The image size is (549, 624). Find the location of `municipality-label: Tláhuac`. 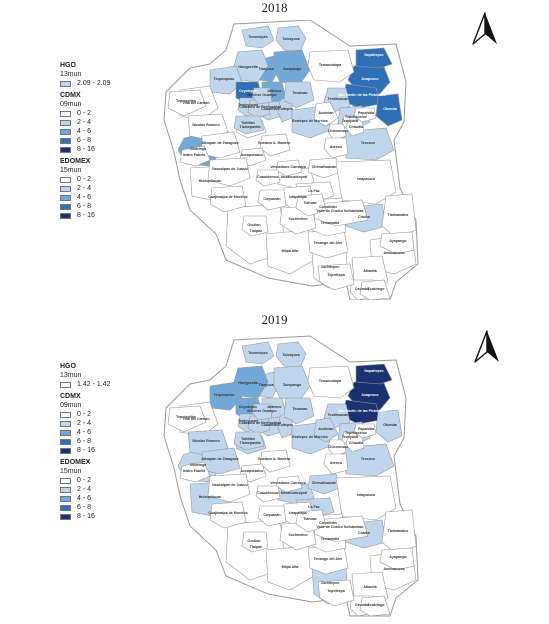

municipality-label: Tláhuac is located at coordinates (310, 519).